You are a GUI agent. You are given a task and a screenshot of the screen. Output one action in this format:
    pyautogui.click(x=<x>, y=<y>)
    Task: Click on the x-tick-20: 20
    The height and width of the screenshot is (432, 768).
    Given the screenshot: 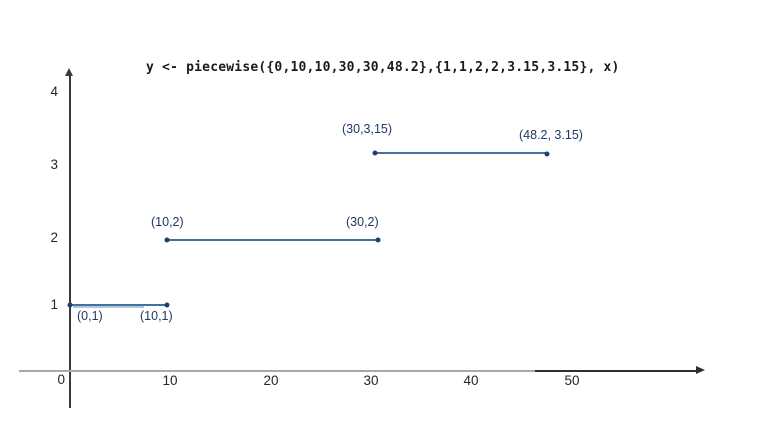 What is the action you would take?
    pyautogui.click(x=271, y=380)
    